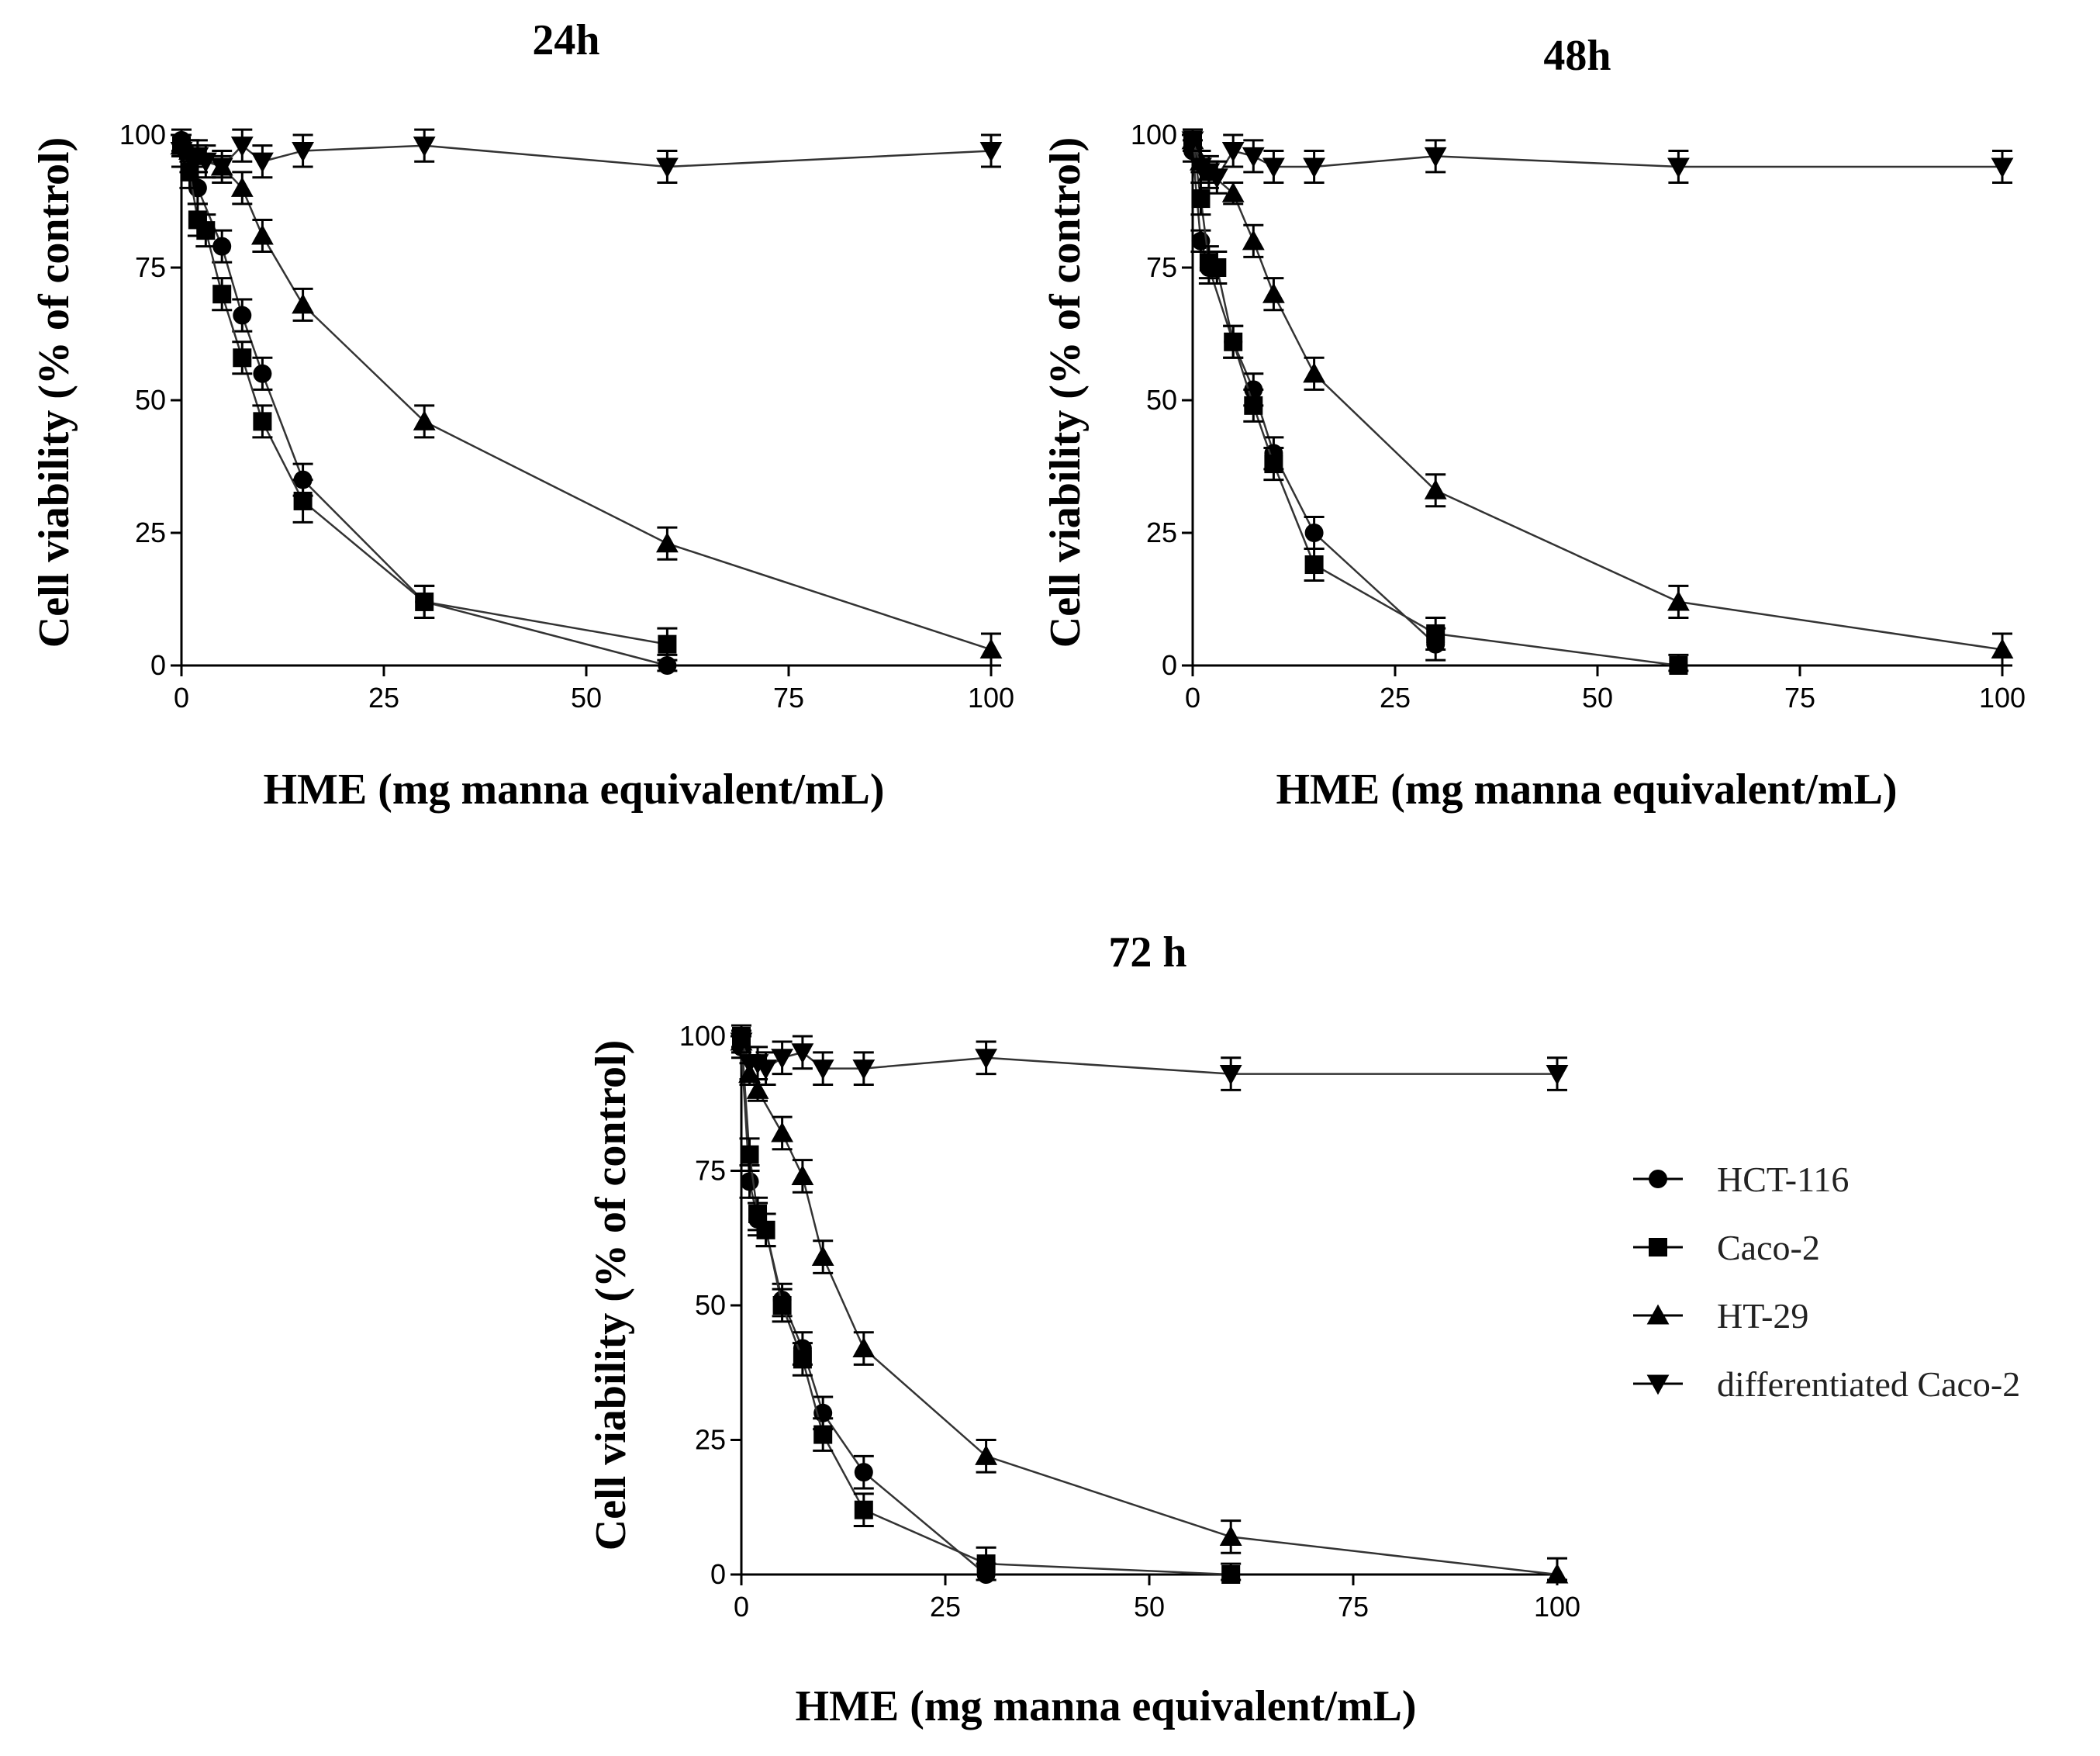 The image size is (2100, 1756). What do you see at coordinates (1762, 1316) in the screenshot?
I see `legend-label: HT-29` at bounding box center [1762, 1316].